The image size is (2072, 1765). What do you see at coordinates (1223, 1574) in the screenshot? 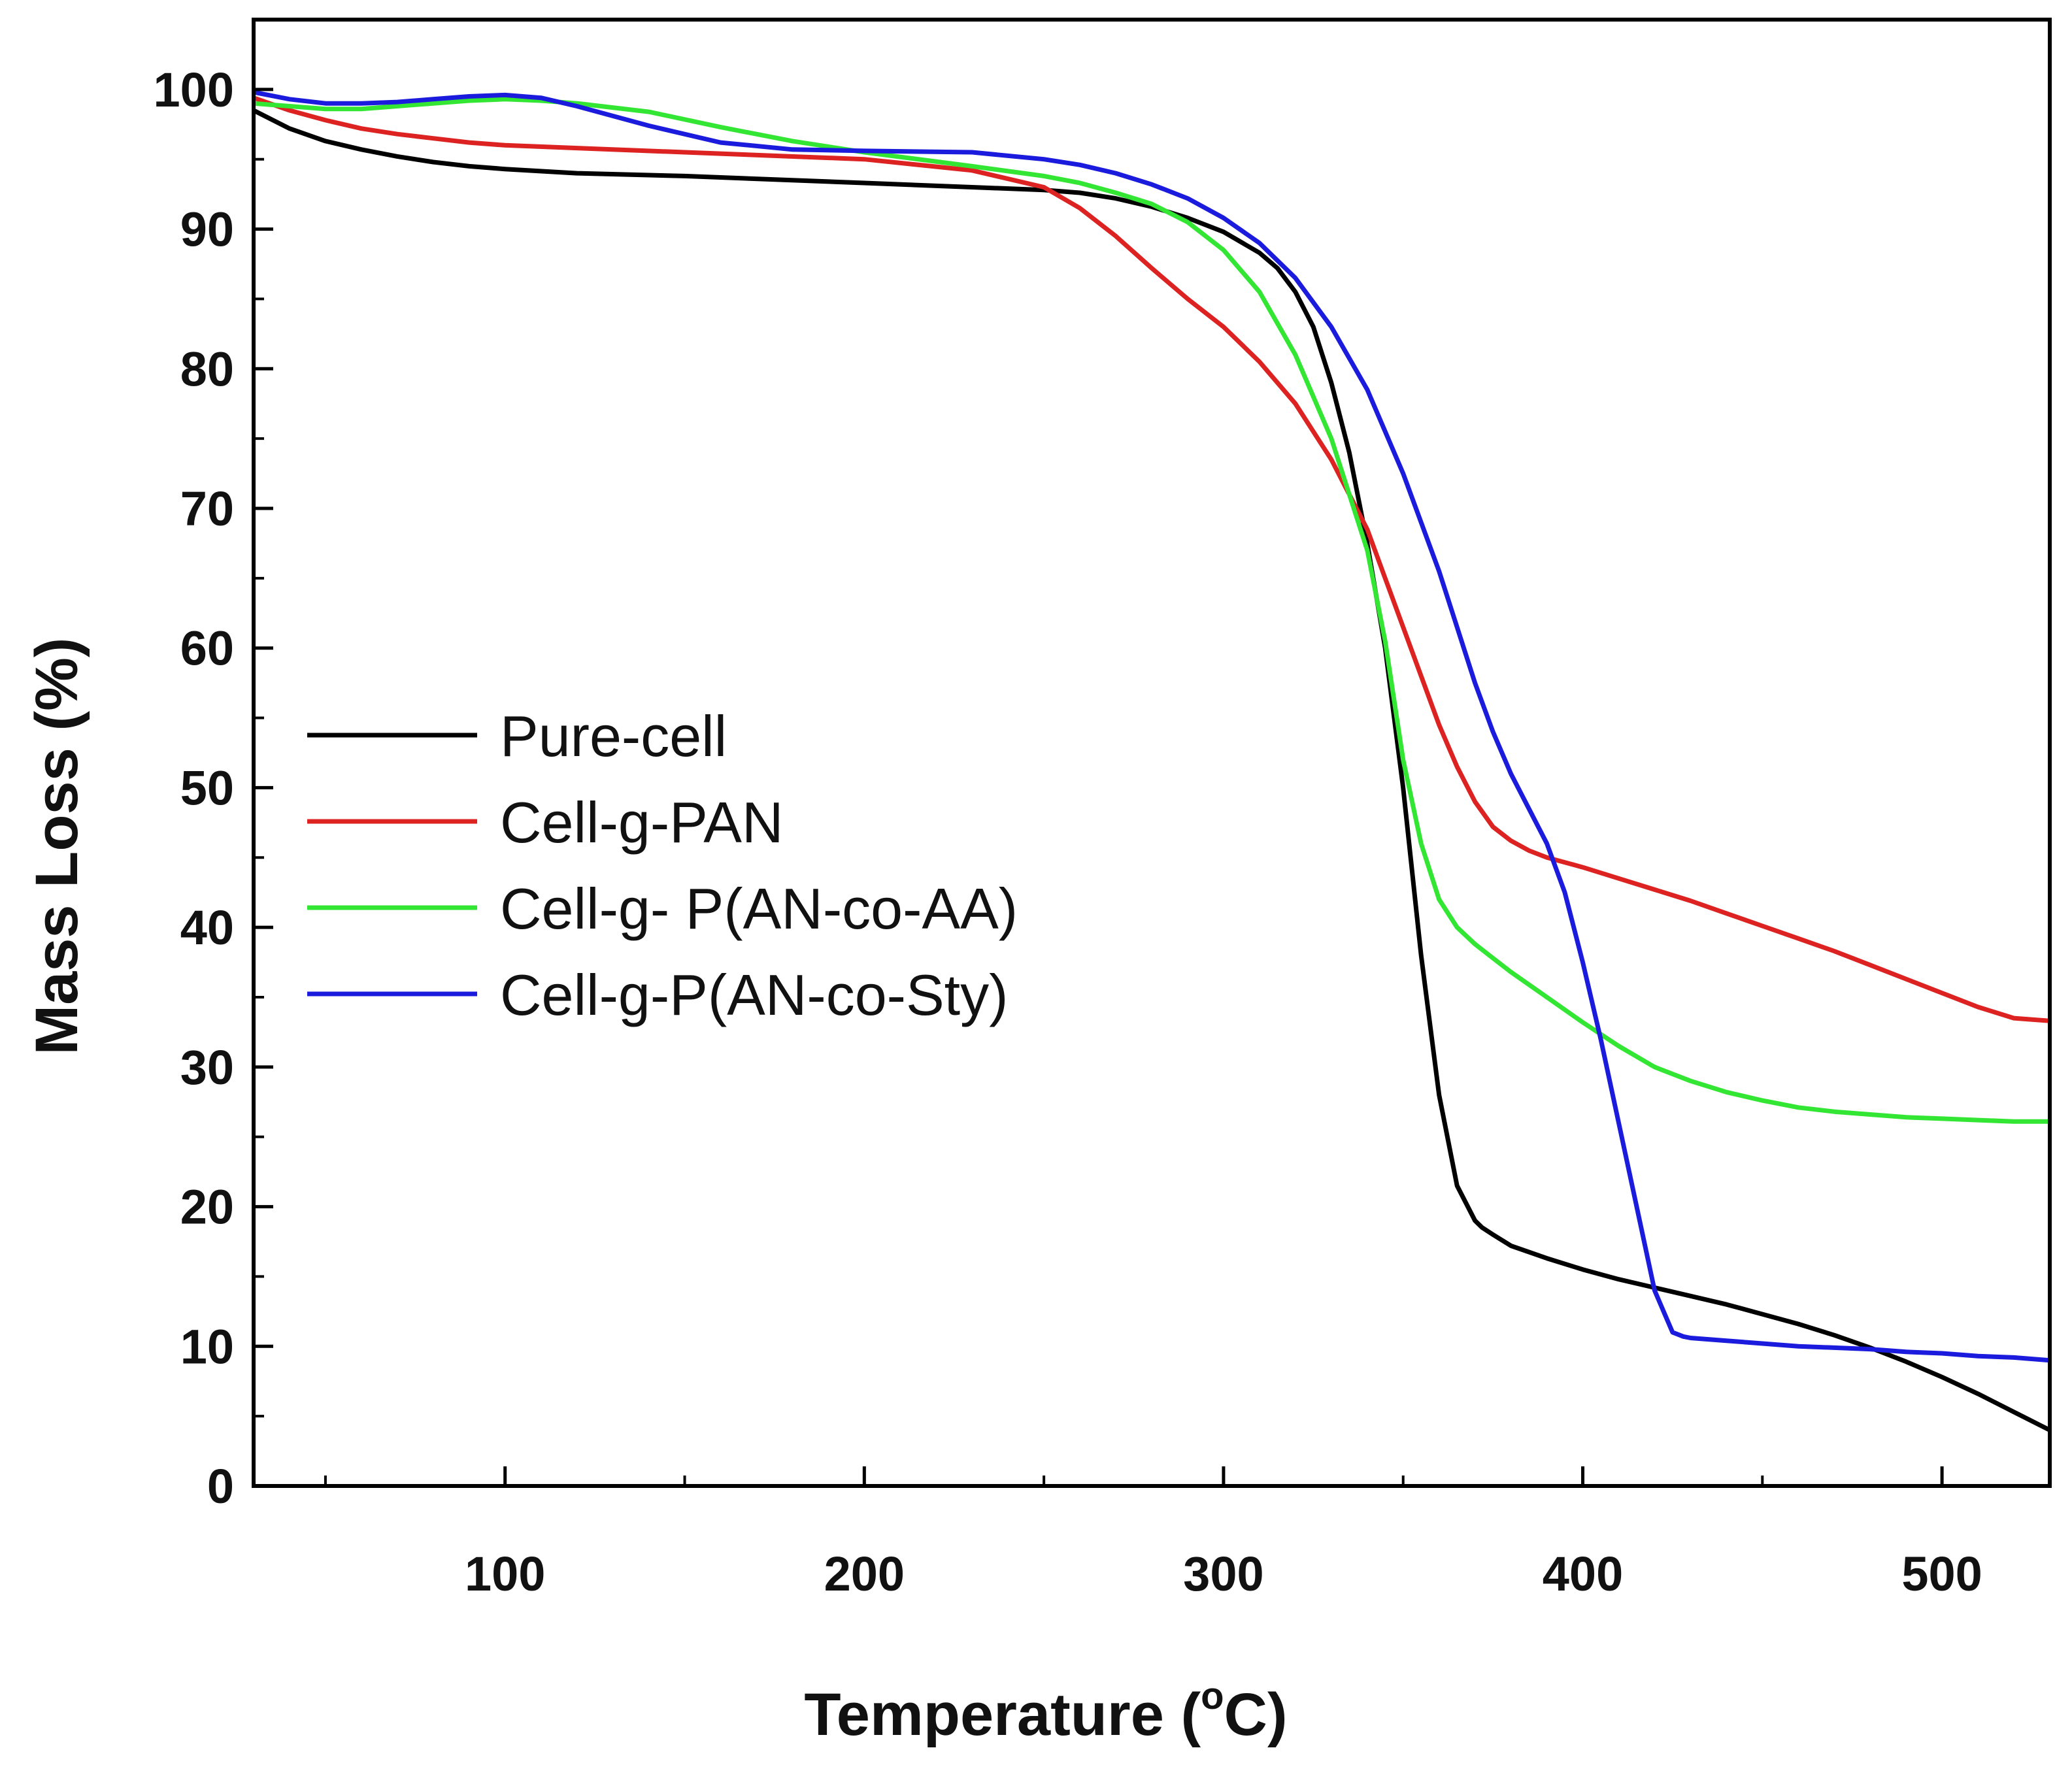
I see `x-tick-label-300: 300` at bounding box center [1223, 1574].